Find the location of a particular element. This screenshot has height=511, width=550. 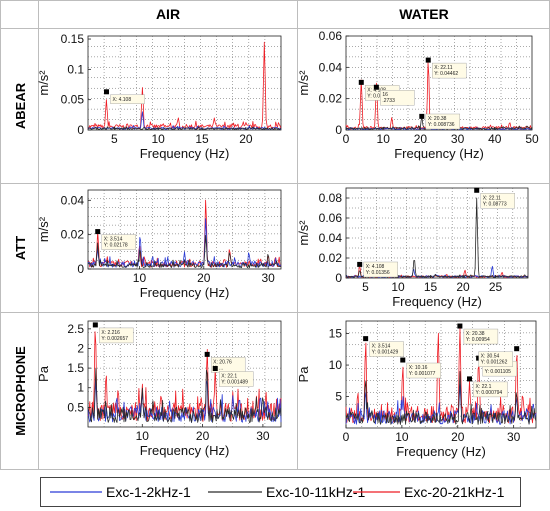

datatip: X: 20.38Y: 0.00954 is located at coordinates (478, 334).